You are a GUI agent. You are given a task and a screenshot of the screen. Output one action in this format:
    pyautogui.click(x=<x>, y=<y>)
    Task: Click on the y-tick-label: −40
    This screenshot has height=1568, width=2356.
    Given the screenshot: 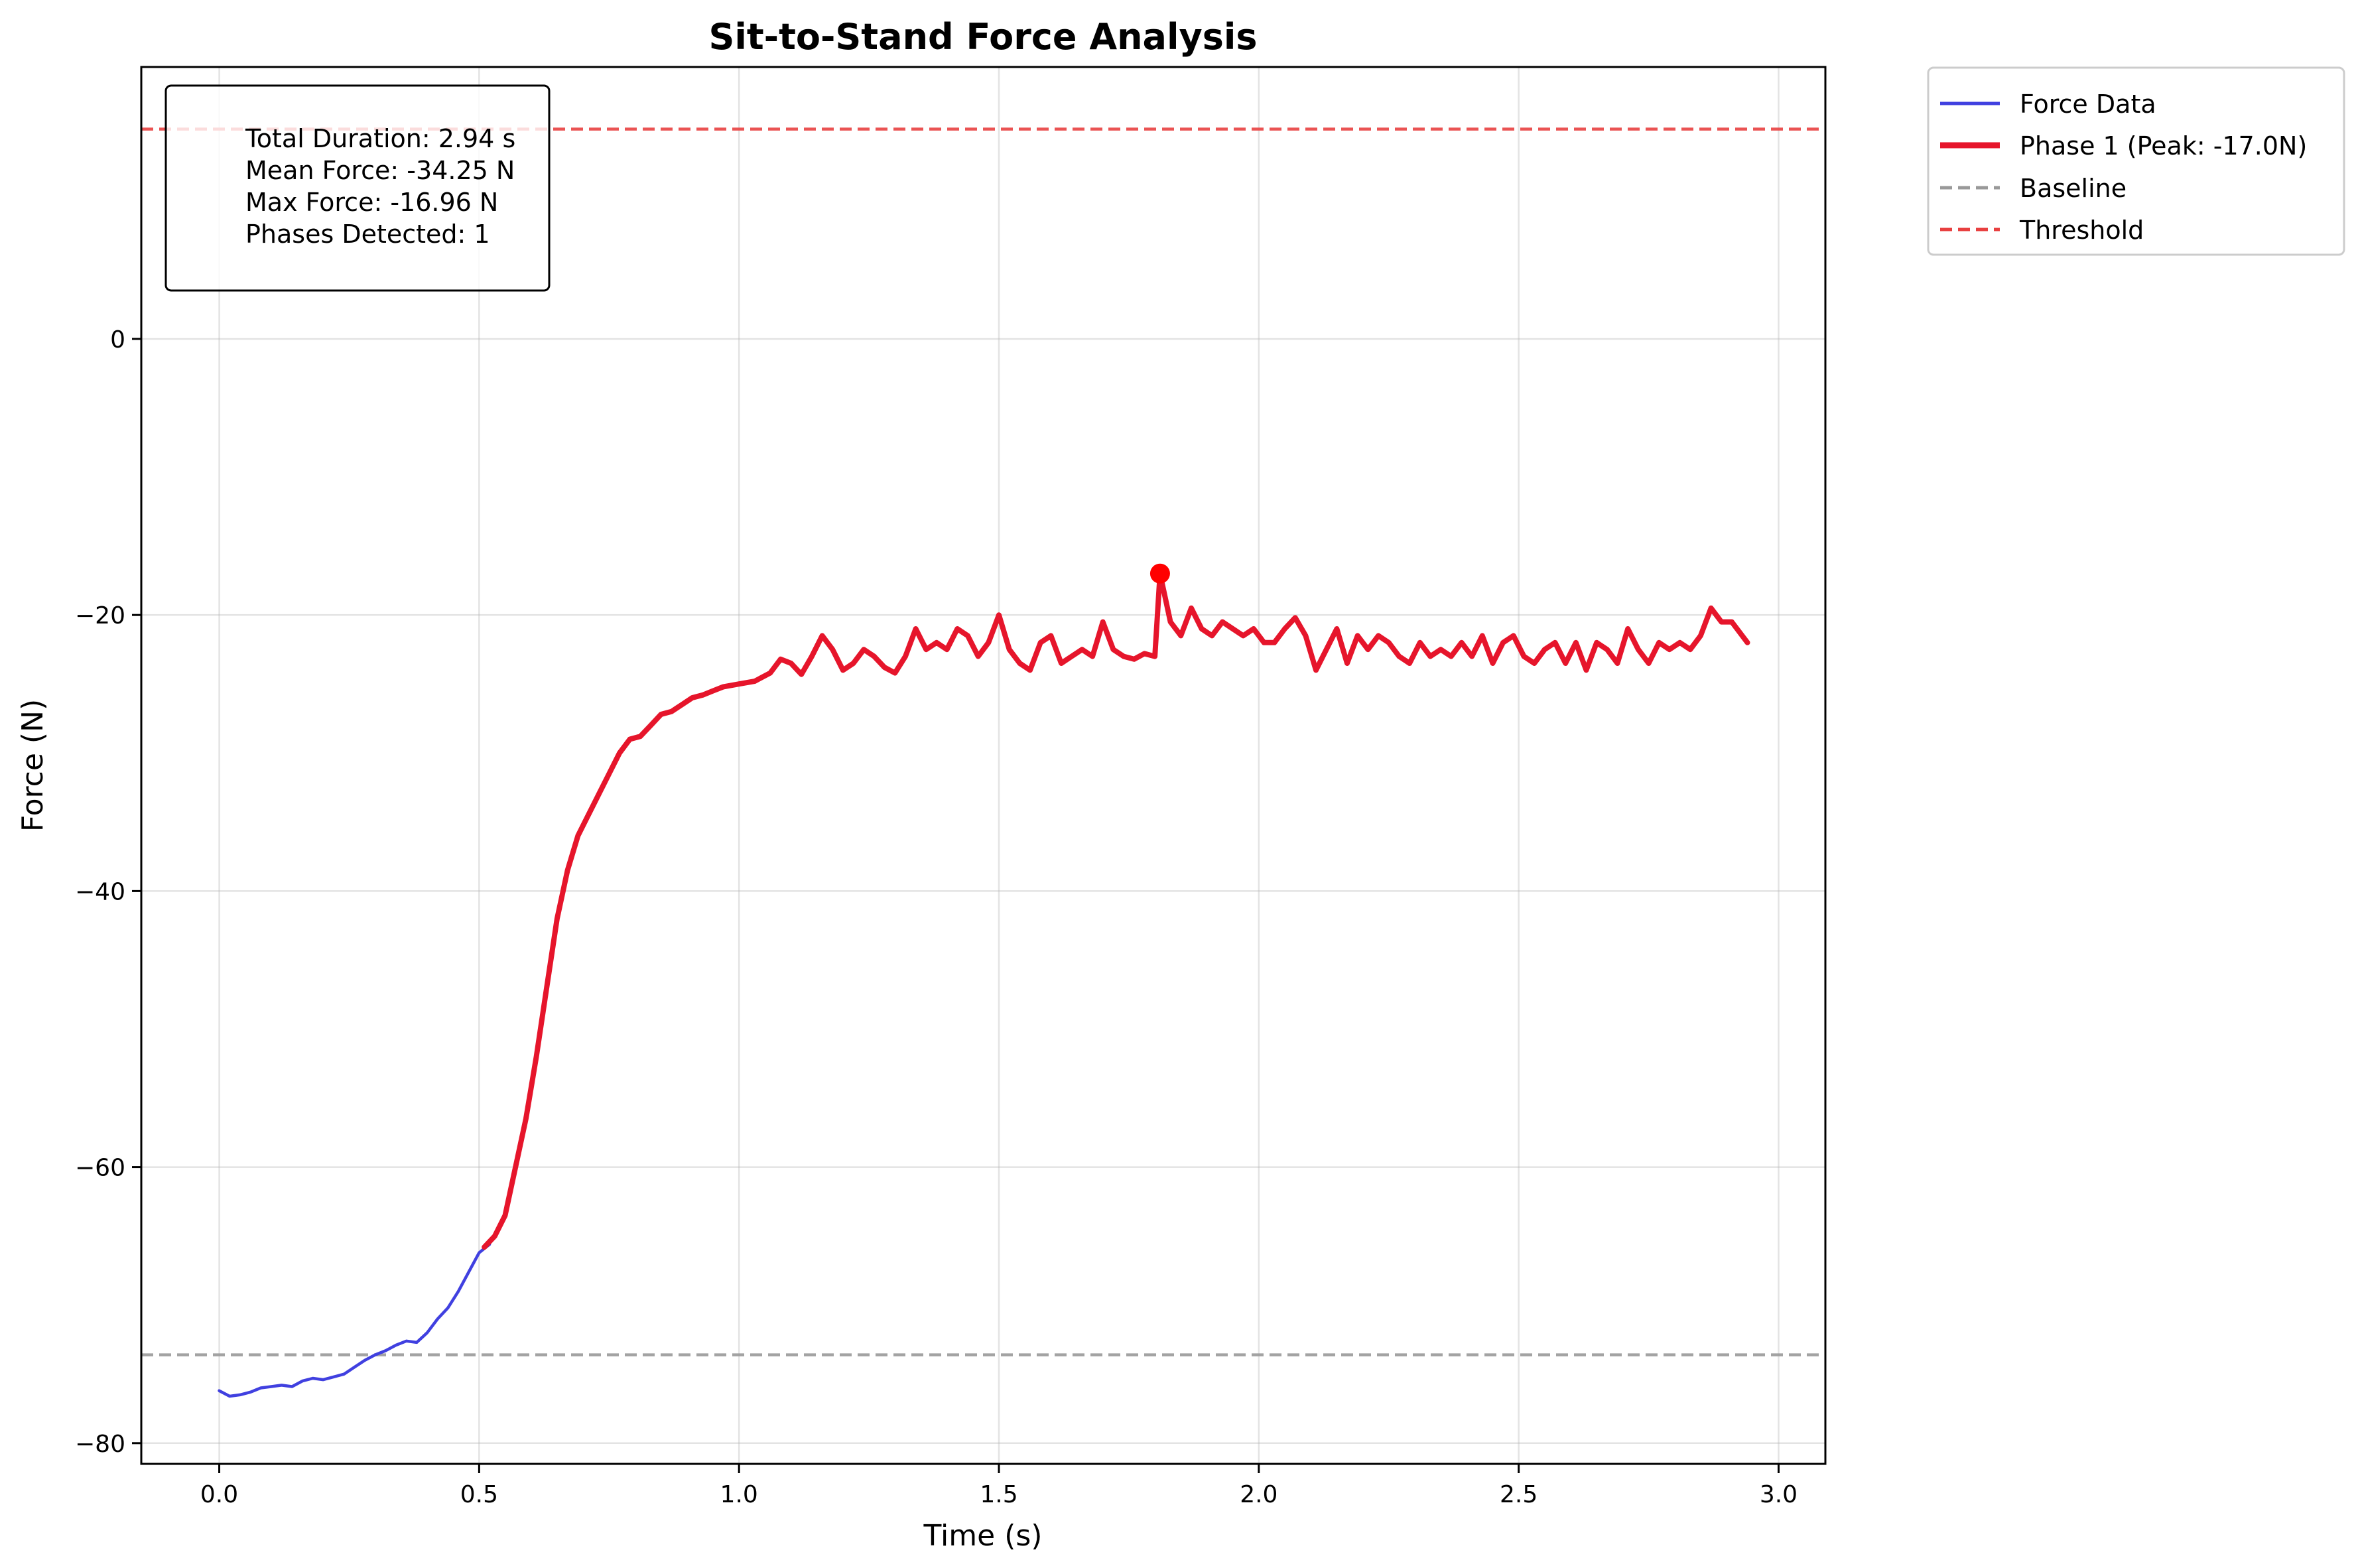 What is the action you would take?
    pyautogui.click(x=100, y=892)
    